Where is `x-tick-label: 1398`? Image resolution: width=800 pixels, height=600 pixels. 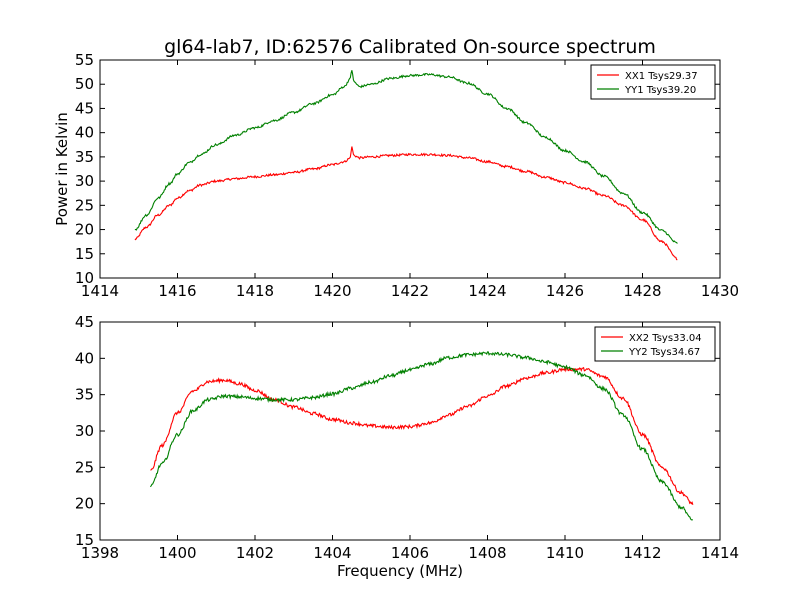 x-tick-label: 1398 is located at coordinates (100, 553).